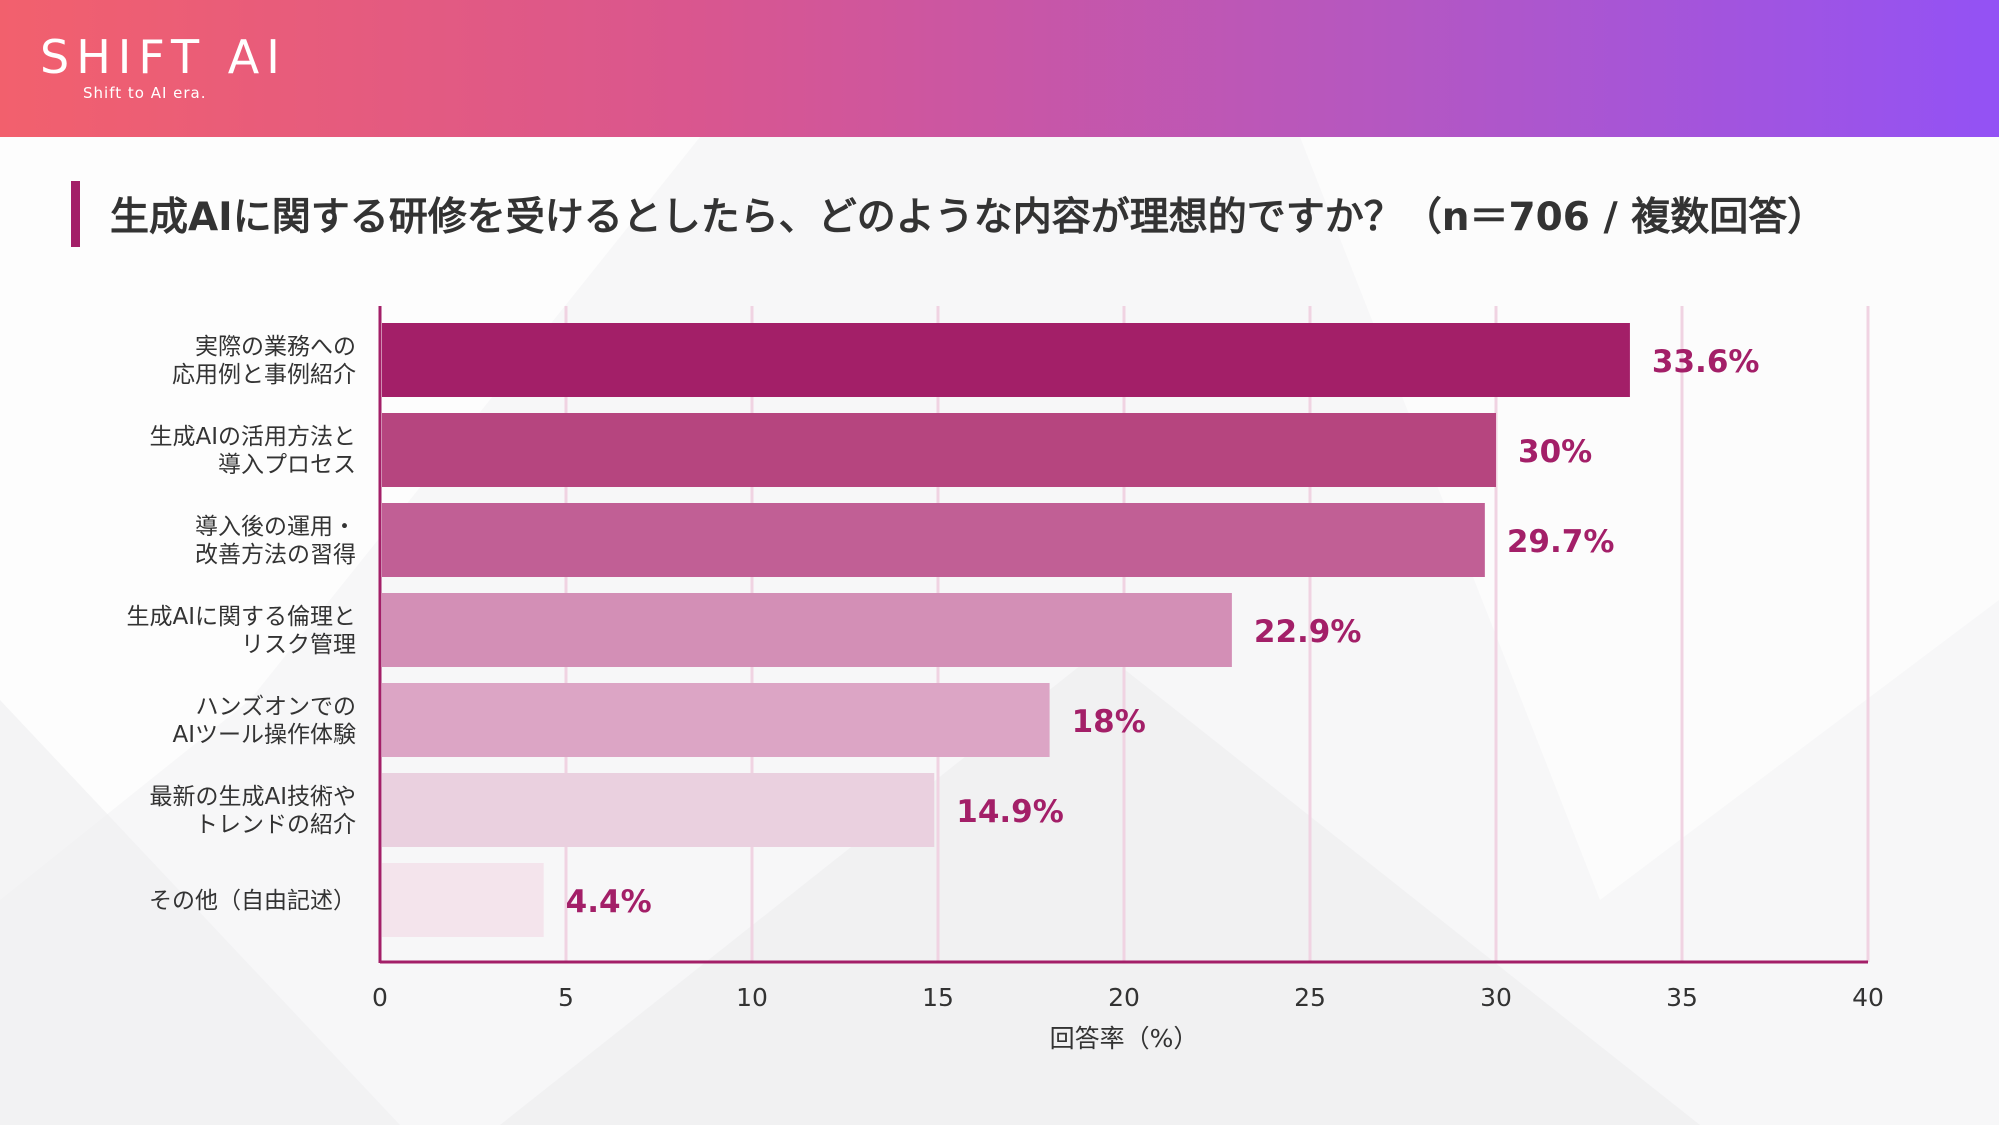  What do you see at coordinates (75, 214) in the screenshot?
I see `title-accent-bar` at bounding box center [75, 214].